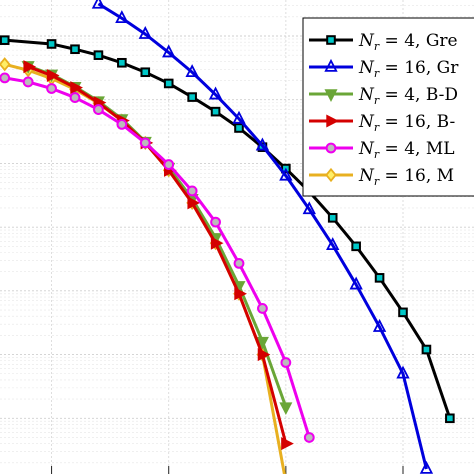 The image size is (474, 474). I want to click on legend-box, so click(388, 107).